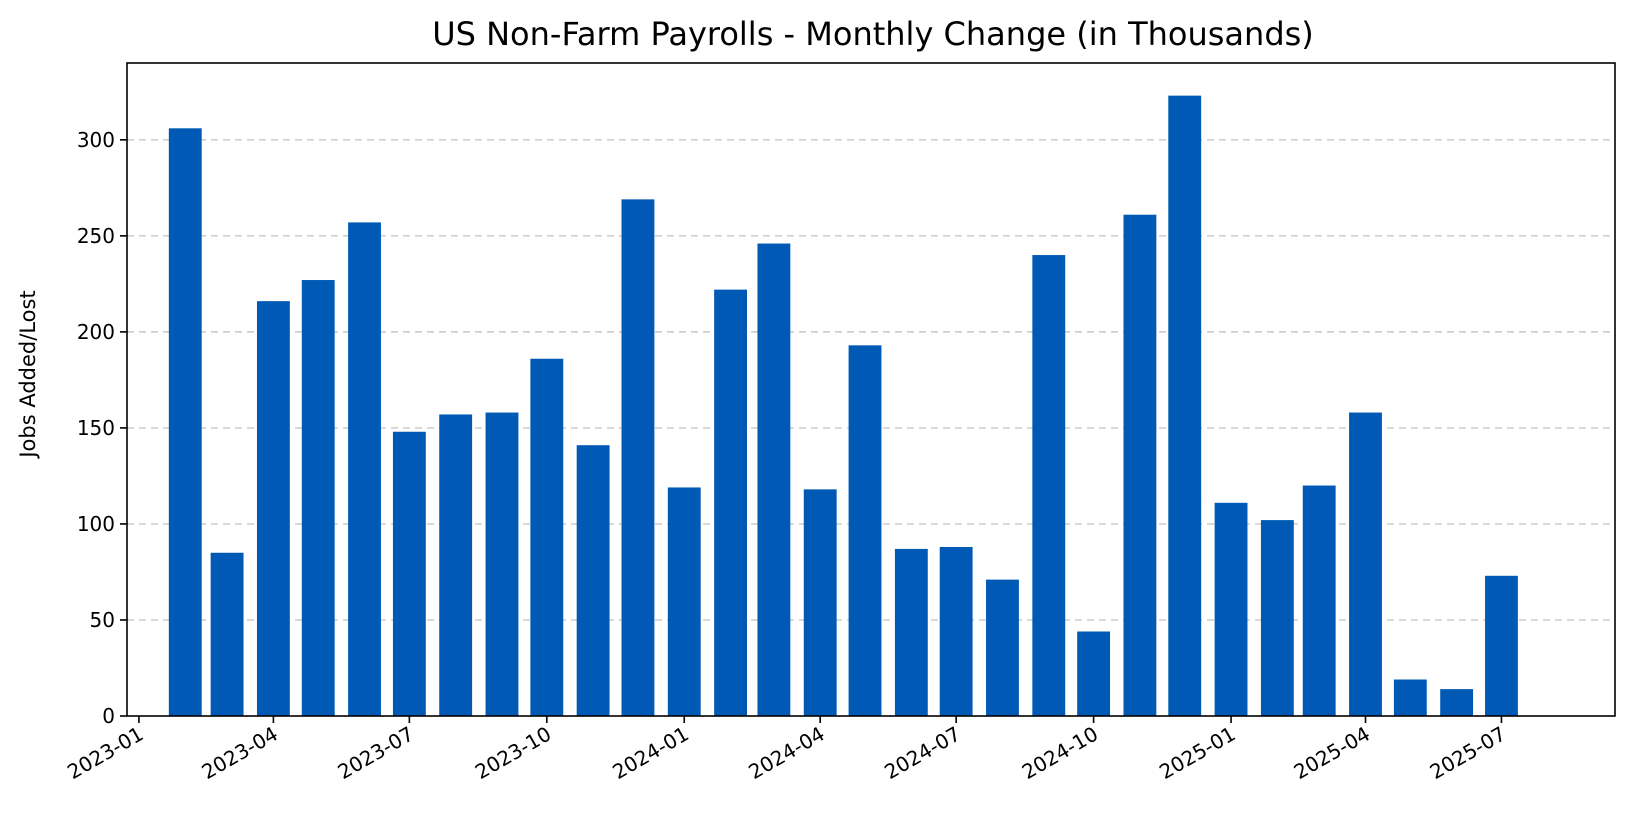 This screenshot has height=832, width=1632. What do you see at coordinates (1197, 753) in the screenshot?
I see `x-tick-label: 2025-01` at bounding box center [1197, 753].